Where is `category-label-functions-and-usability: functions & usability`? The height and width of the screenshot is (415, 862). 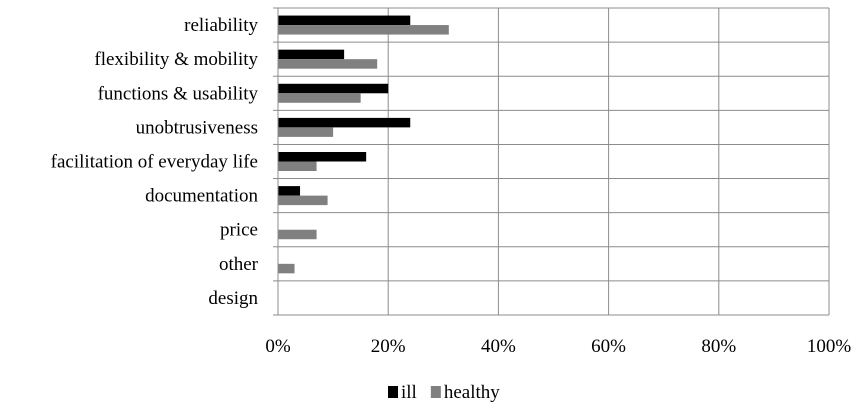
category-label-functions-and-usability: functions & usability is located at coordinates (178, 93).